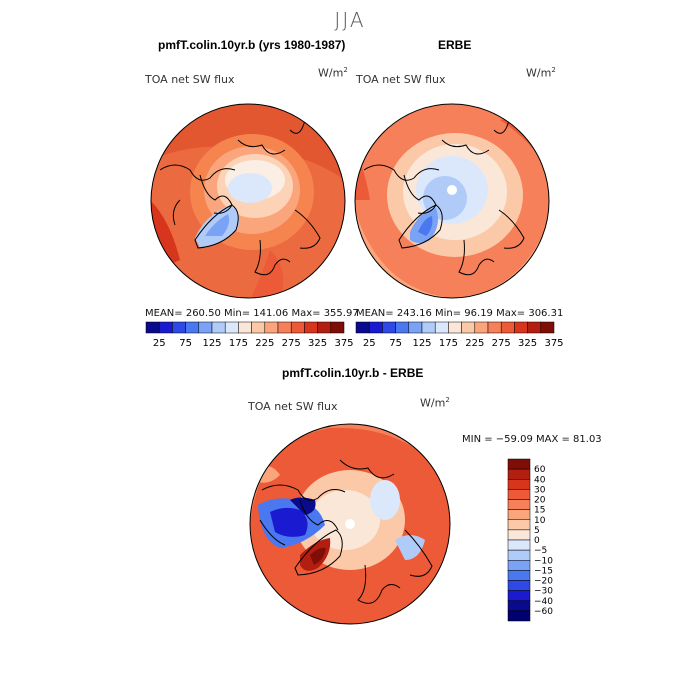  Describe the element at coordinates (350, 20) in the screenshot. I see `figure-title: JJA` at that location.